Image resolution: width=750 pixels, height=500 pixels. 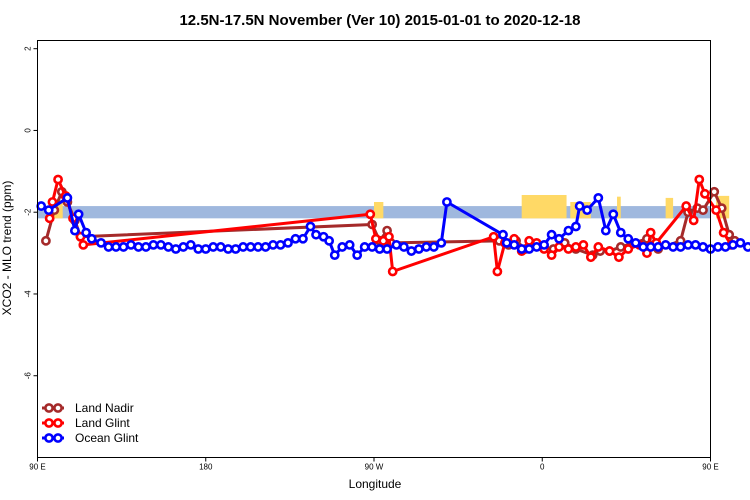 What do you see at coordinates (37, 467) in the screenshot?
I see `x-tick-label: 90 E` at bounding box center [37, 467].